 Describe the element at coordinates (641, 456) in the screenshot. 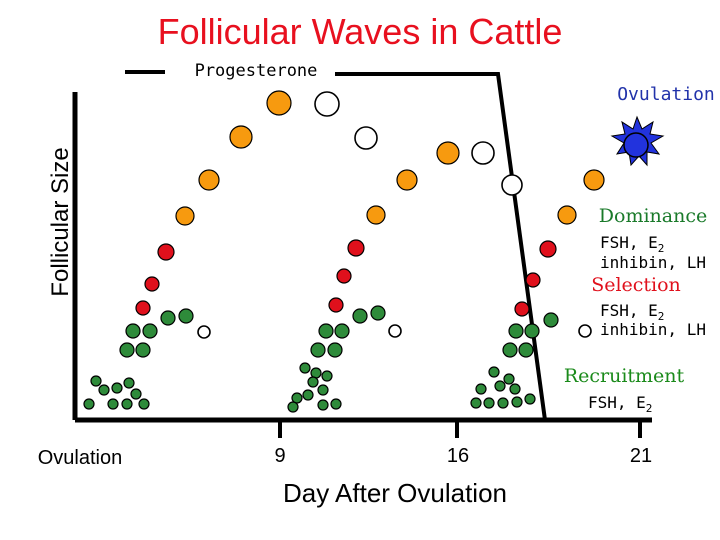

I see `x-tick-label-21: 21` at that location.